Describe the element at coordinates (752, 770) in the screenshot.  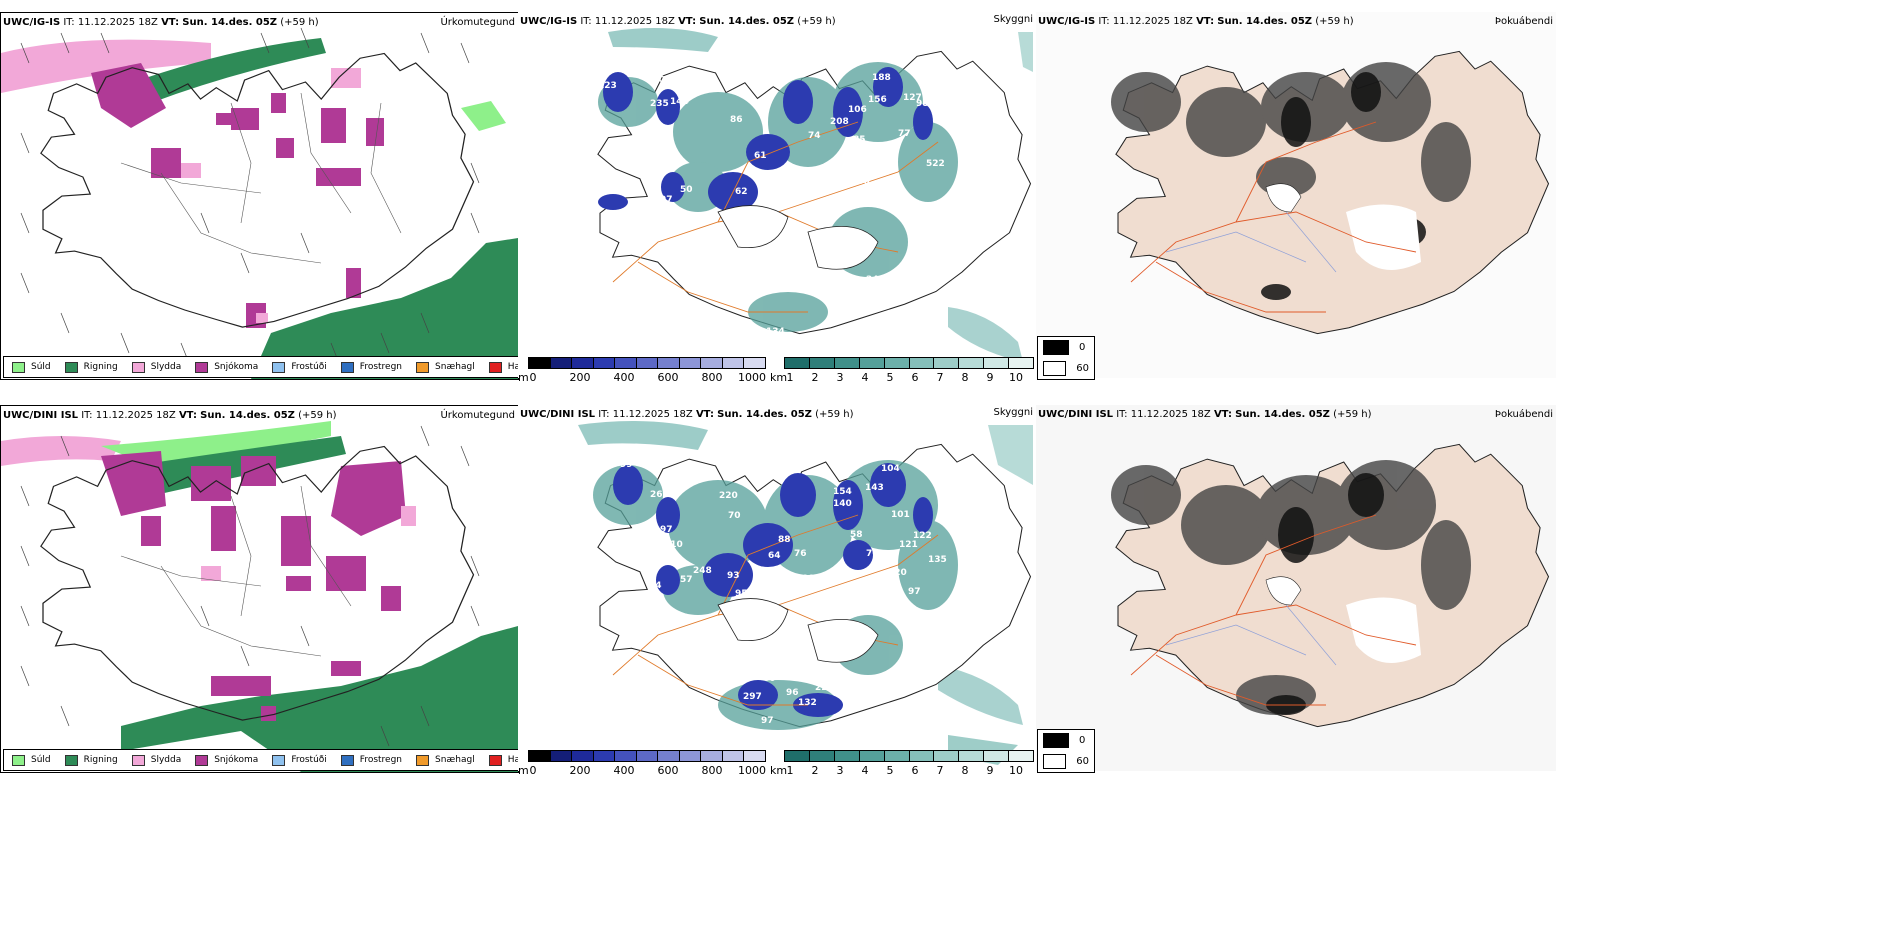
I see `height-tick: 1000` at that location.